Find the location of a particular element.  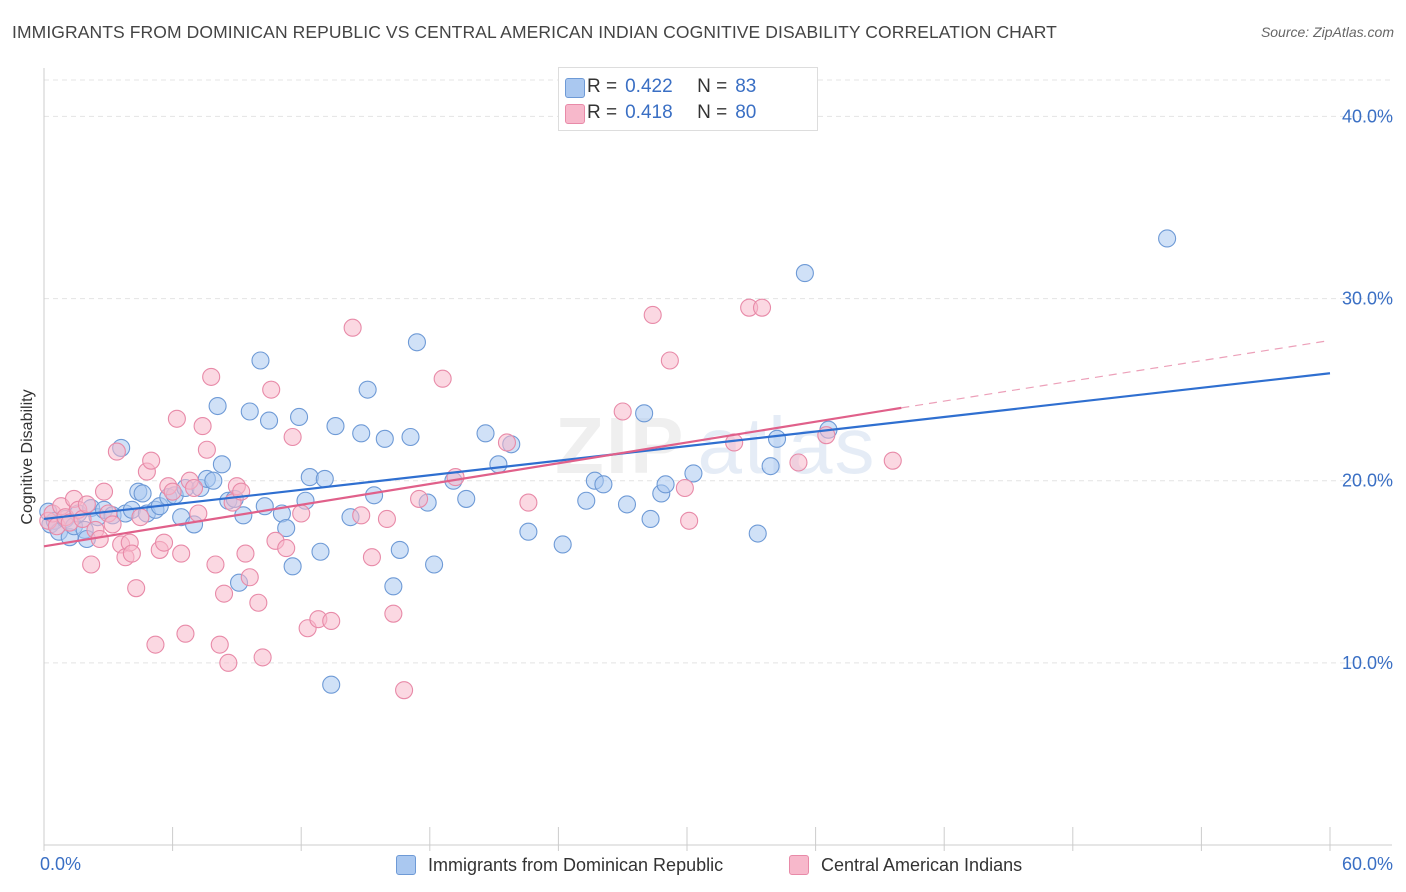

series-legend-item-blue: Immigrants from Dominican Republic is located at coordinates (559, 865).